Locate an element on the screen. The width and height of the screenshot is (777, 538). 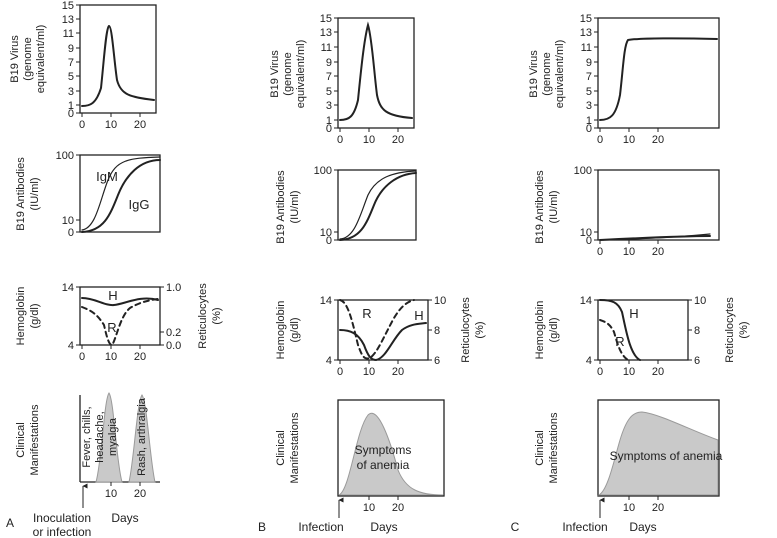
panel-c-hemo-axis-label-line: (g/dl) is located at coordinates (554, 329).